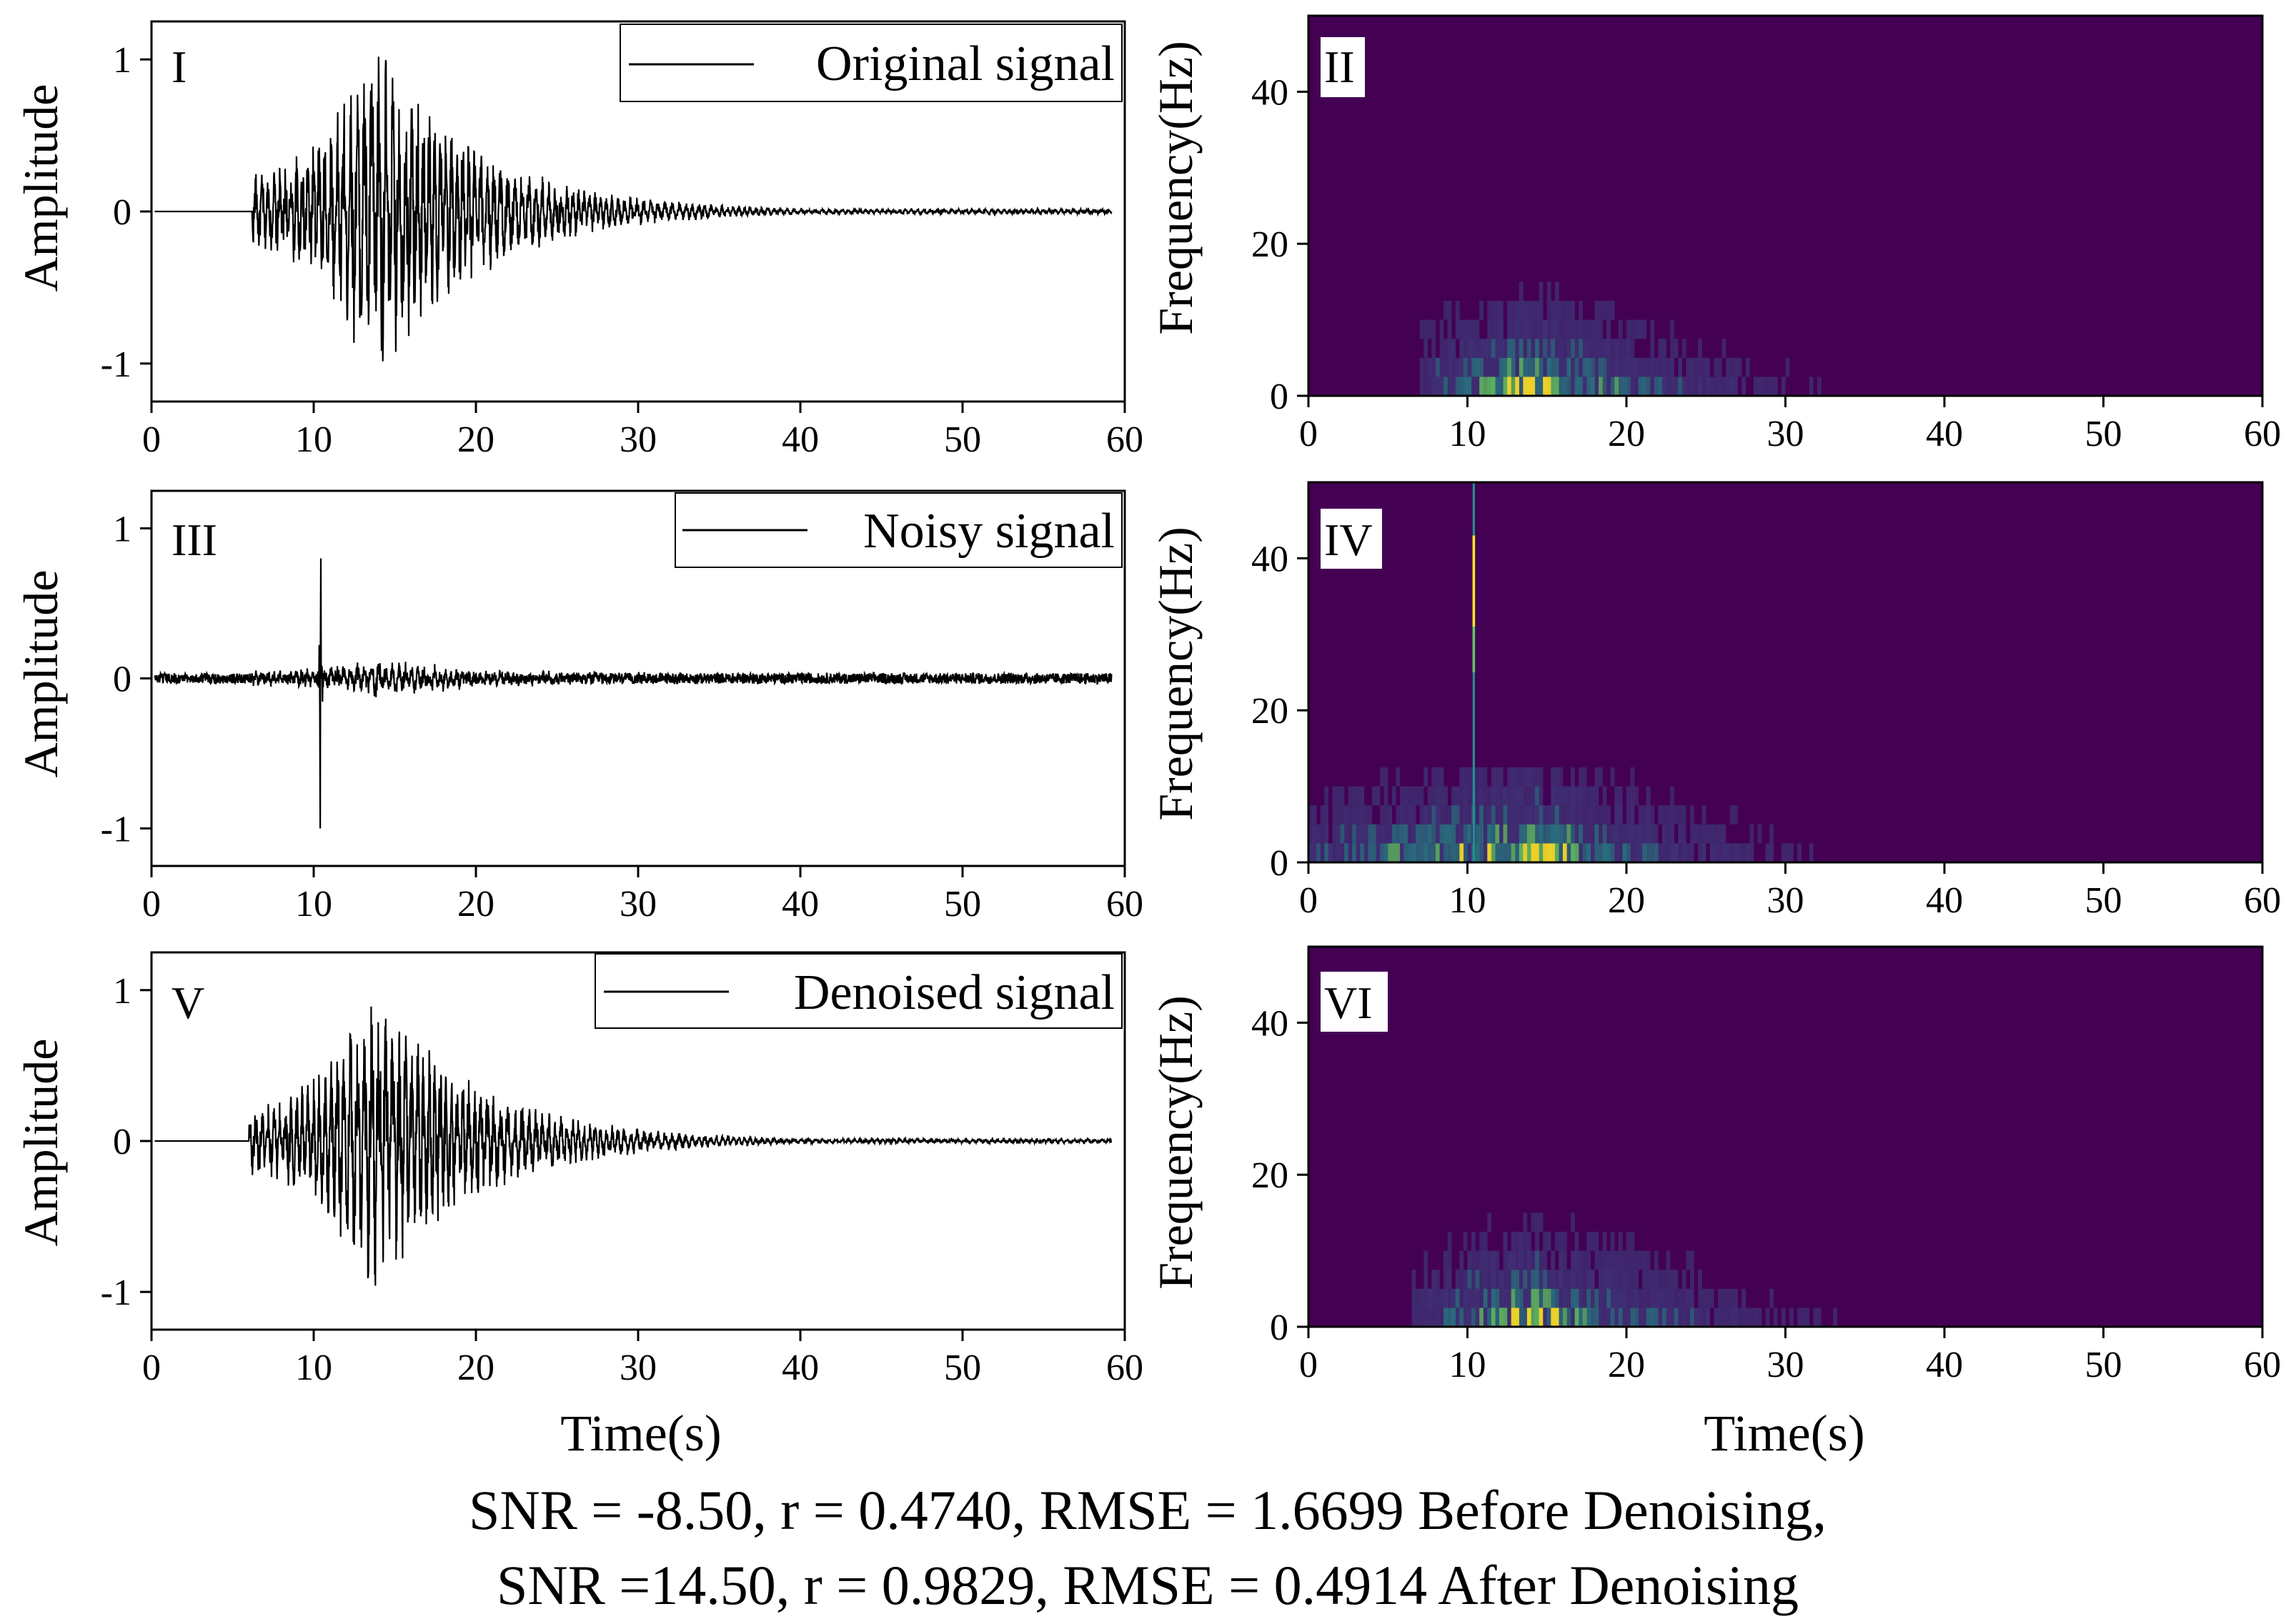 The height and width of the screenshot is (1619, 2296). I want to click on y-tick-label-0: 1, so click(122, 529).